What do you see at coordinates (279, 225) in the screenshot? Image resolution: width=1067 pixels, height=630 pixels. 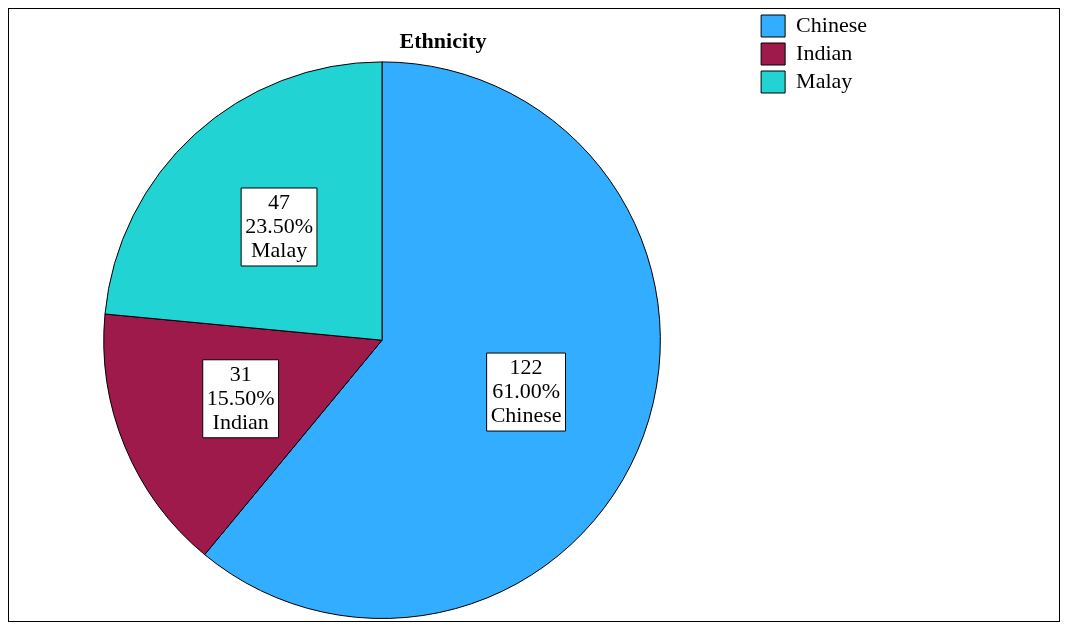 I see `data-label: 47 23.50% Malay` at bounding box center [279, 225].